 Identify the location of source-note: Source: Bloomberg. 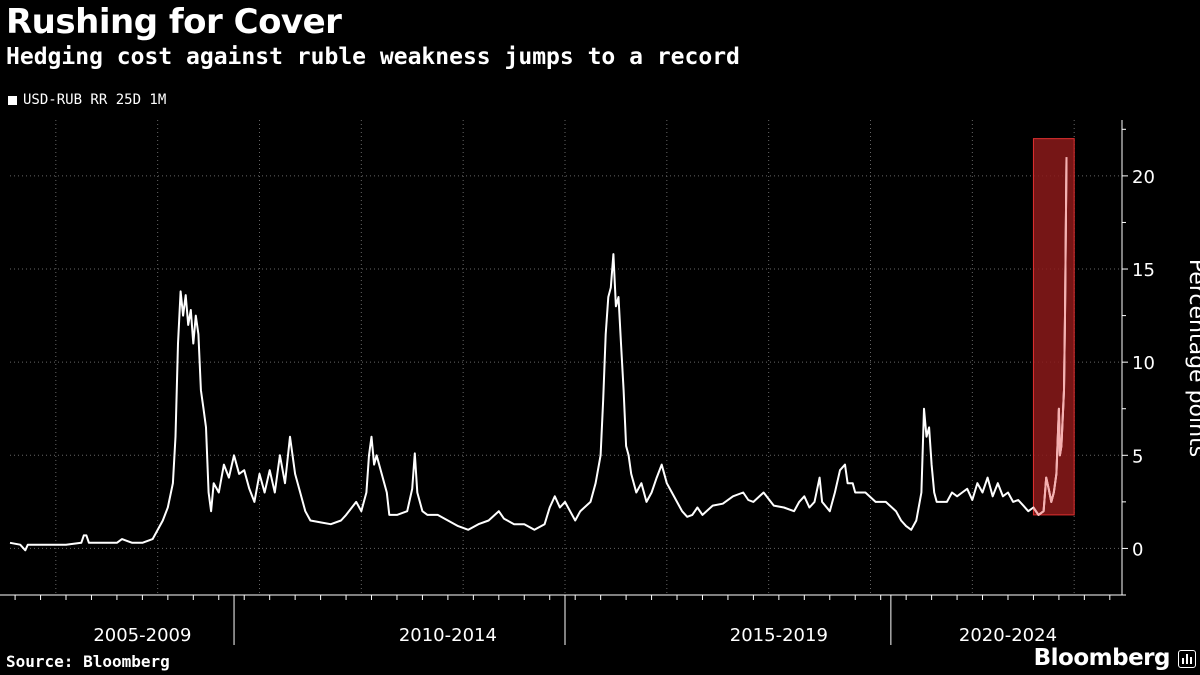
(88, 661).